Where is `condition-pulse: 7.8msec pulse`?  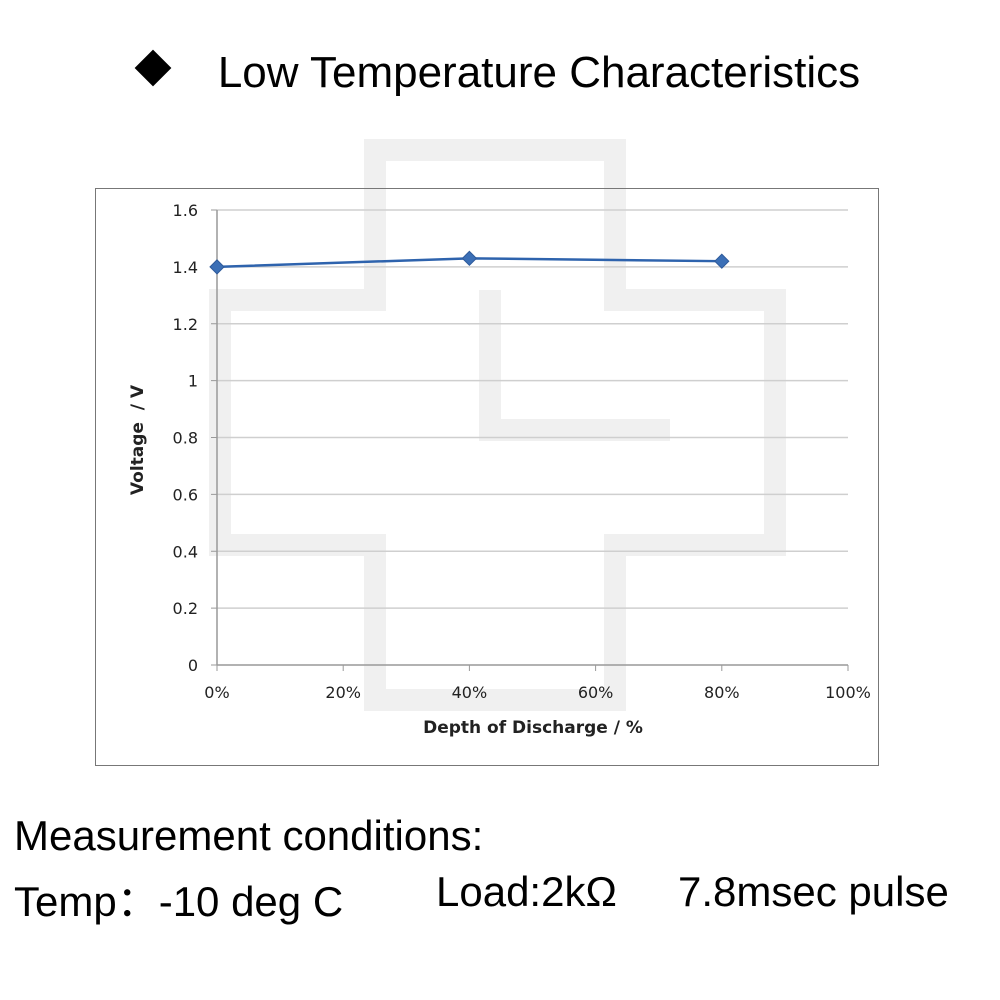
condition-pulse: 7.8msec pulse is located at coordinates (813, 891).